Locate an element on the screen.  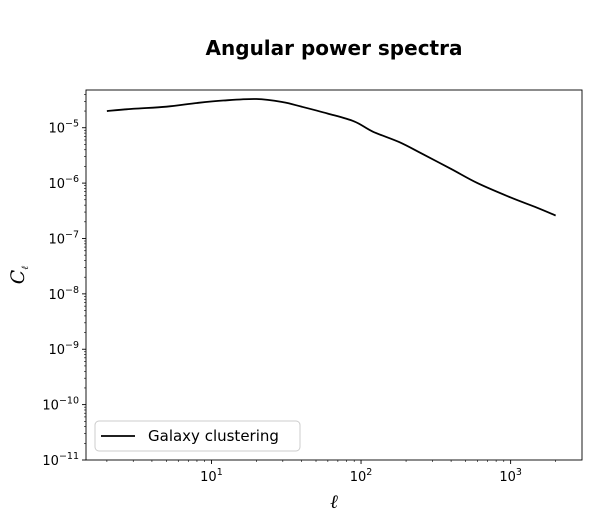
legend: Galaxy clustering is located at coordinates (197, 436).